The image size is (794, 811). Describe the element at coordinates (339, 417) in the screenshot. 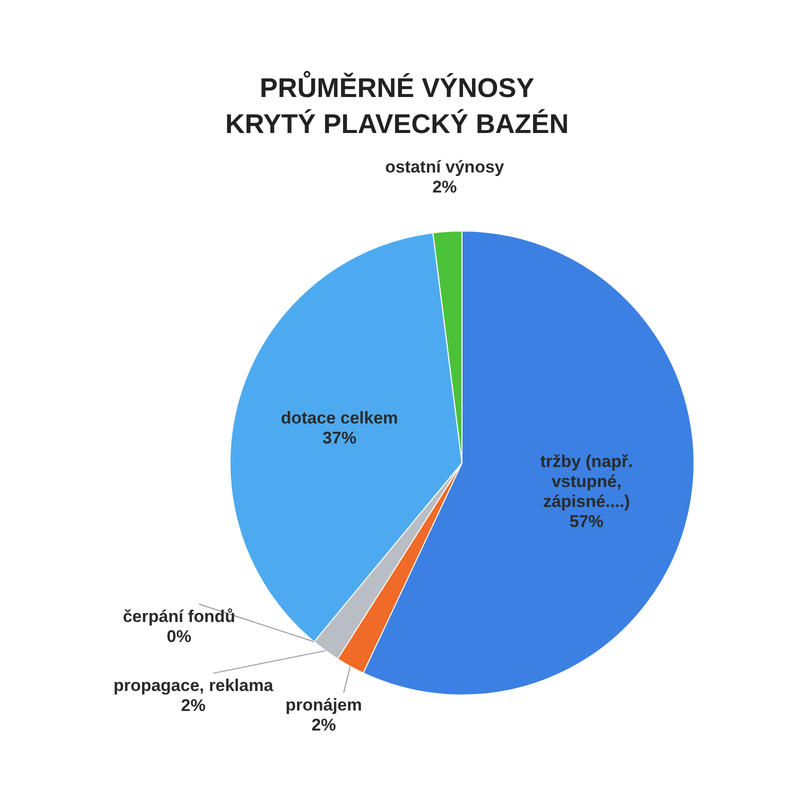

I see `slice-label: dotace celkem` at that location.